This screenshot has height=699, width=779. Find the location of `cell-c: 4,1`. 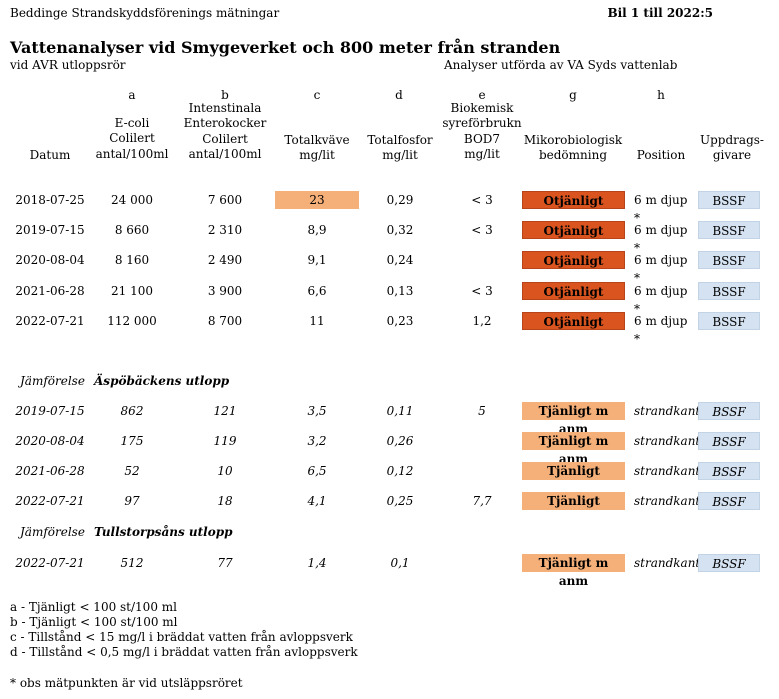

cell-c: 4,1 is located at coordinates (317, 501).